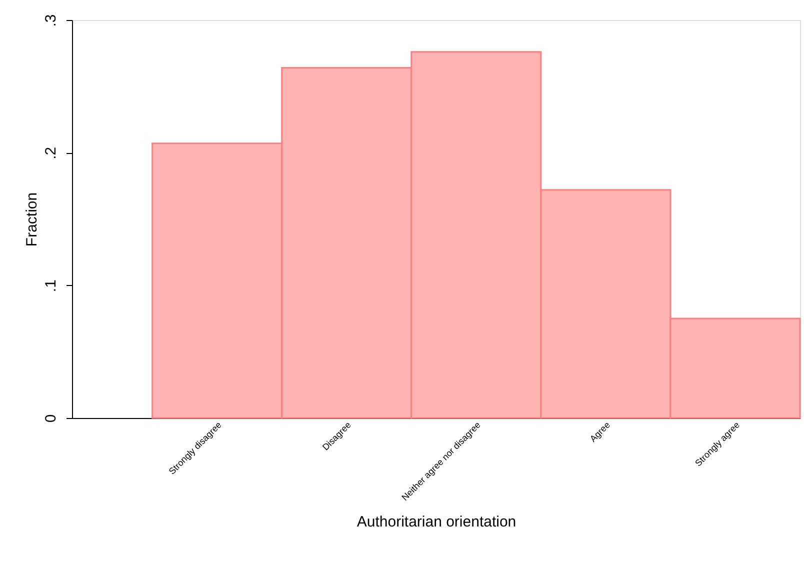 Image resolution: width=804 pixels, height=576 pixels. Describe the element at coordinates (32, 219) in the screenshot. I see `y-axis-title: Fraction` at that location.